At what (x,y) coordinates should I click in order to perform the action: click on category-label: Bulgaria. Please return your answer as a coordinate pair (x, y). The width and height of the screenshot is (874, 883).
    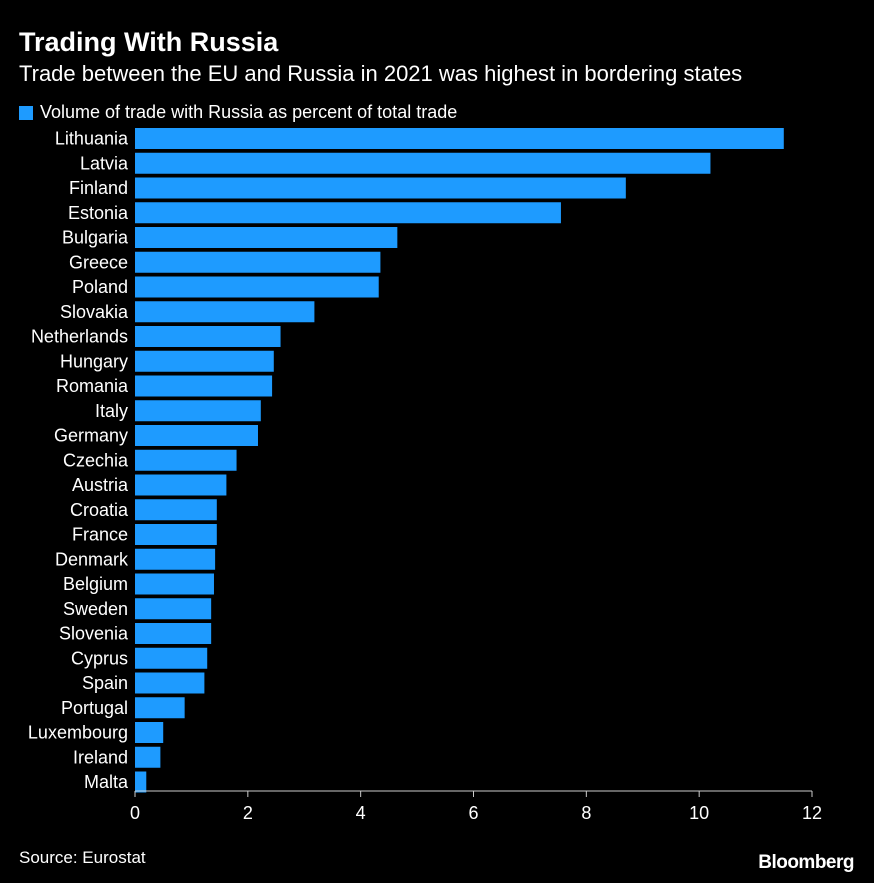
    Looking at the image, I should click on (95, 238).